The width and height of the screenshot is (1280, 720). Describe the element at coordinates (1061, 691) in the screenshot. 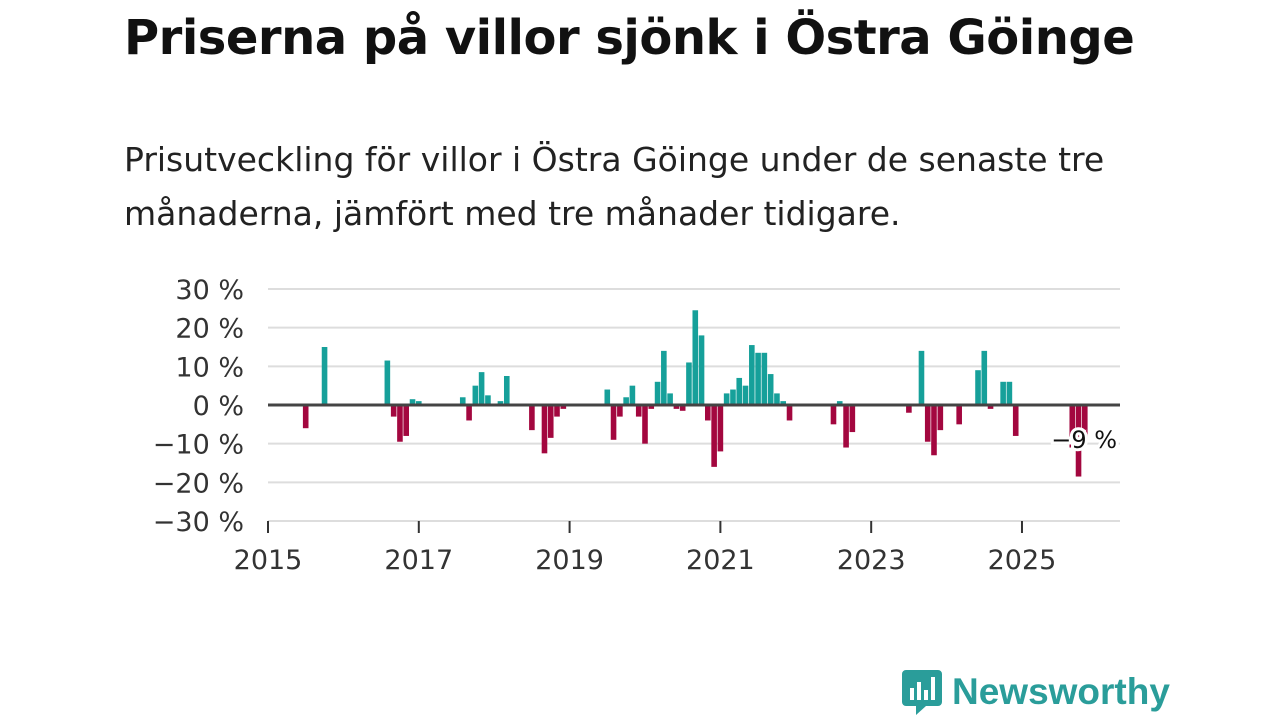

I see `brand-name: Newsworthy` at that location.